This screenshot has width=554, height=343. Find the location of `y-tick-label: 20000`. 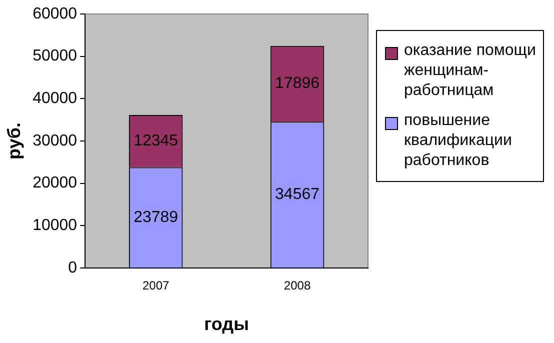

y-tick-label: 20000 is located at coordinates (55, 183).